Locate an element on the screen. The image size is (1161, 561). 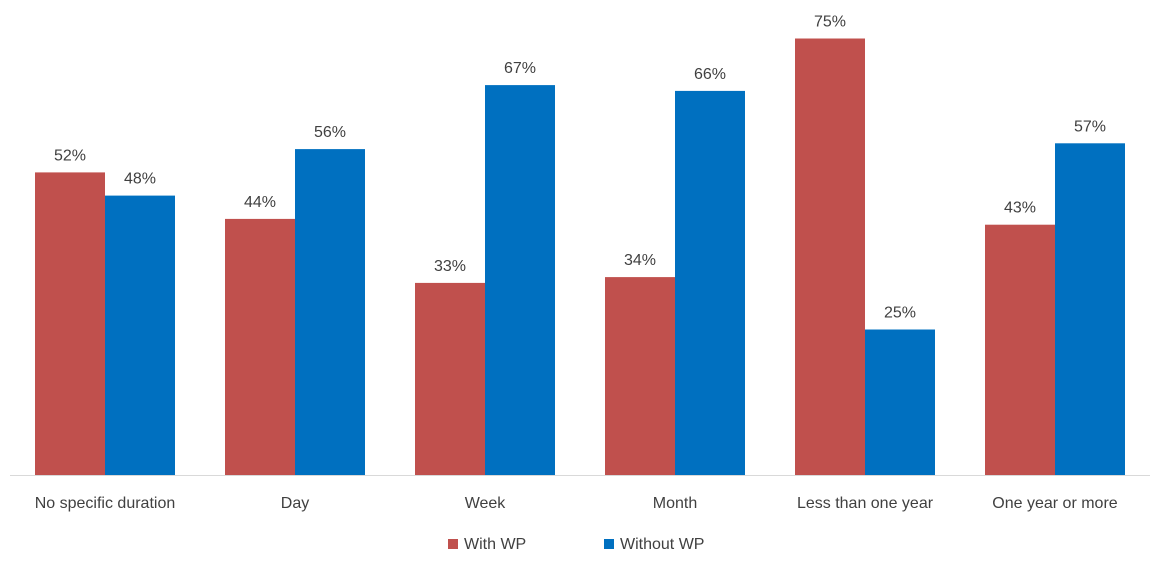
data-label-without-wp-2: 67% is located at coordinates (520, 68).